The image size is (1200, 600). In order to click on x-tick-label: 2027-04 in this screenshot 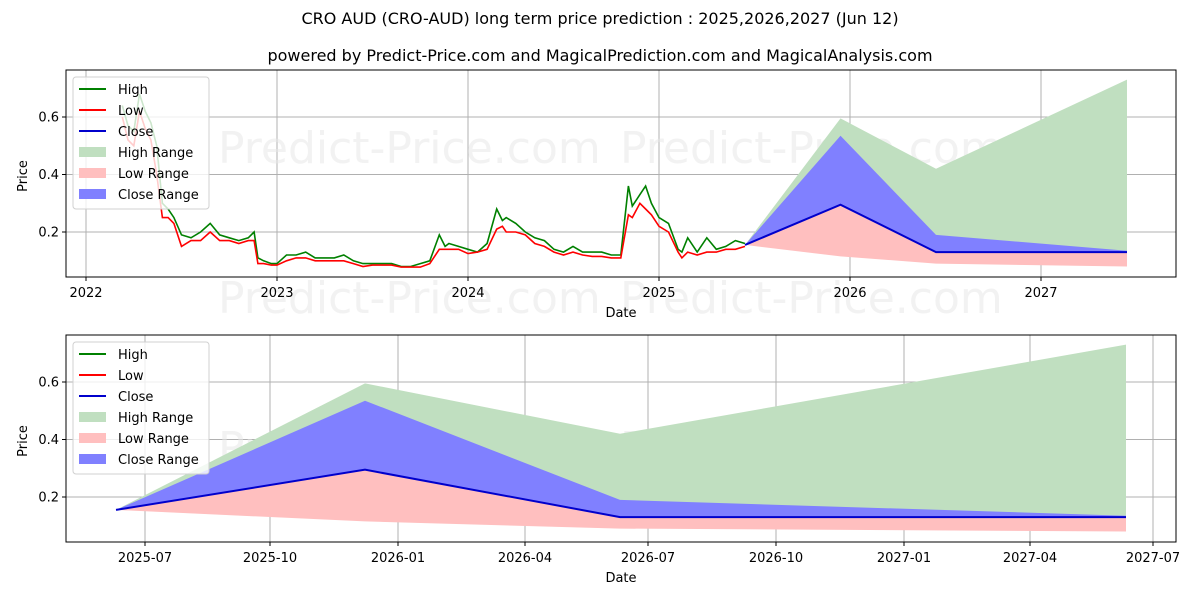, I will do `click(1030, 558)`.